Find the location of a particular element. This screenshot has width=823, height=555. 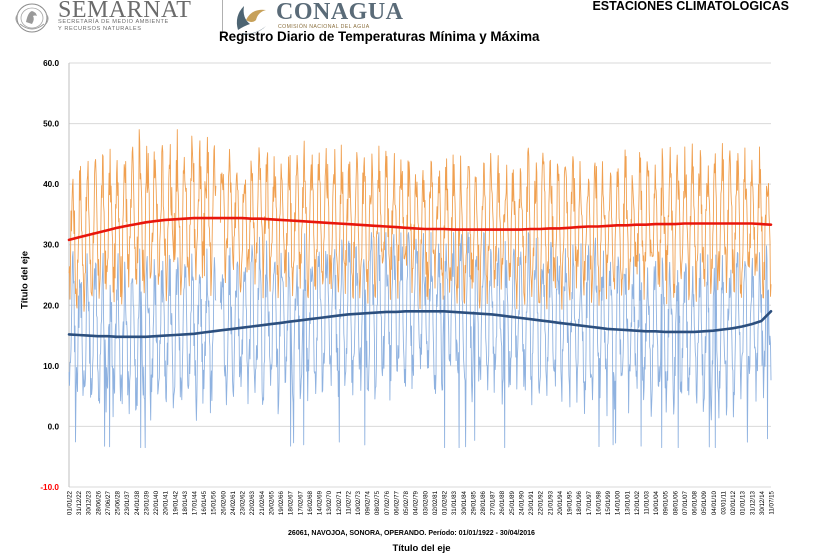

x-tick-label: 21/01/93 is located at coordinates (550, 502).